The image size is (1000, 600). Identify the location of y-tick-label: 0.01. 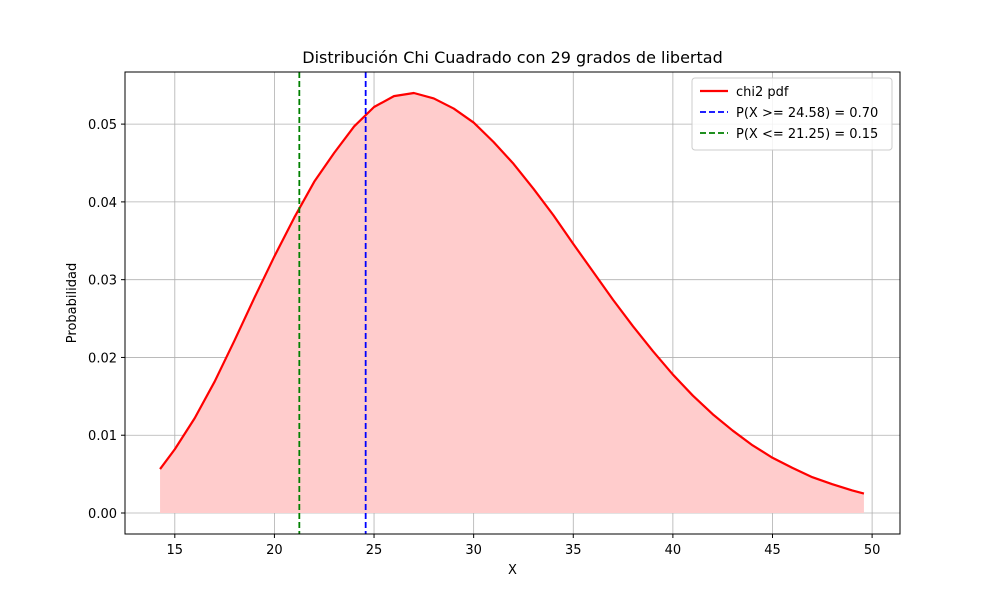
(102, 436).